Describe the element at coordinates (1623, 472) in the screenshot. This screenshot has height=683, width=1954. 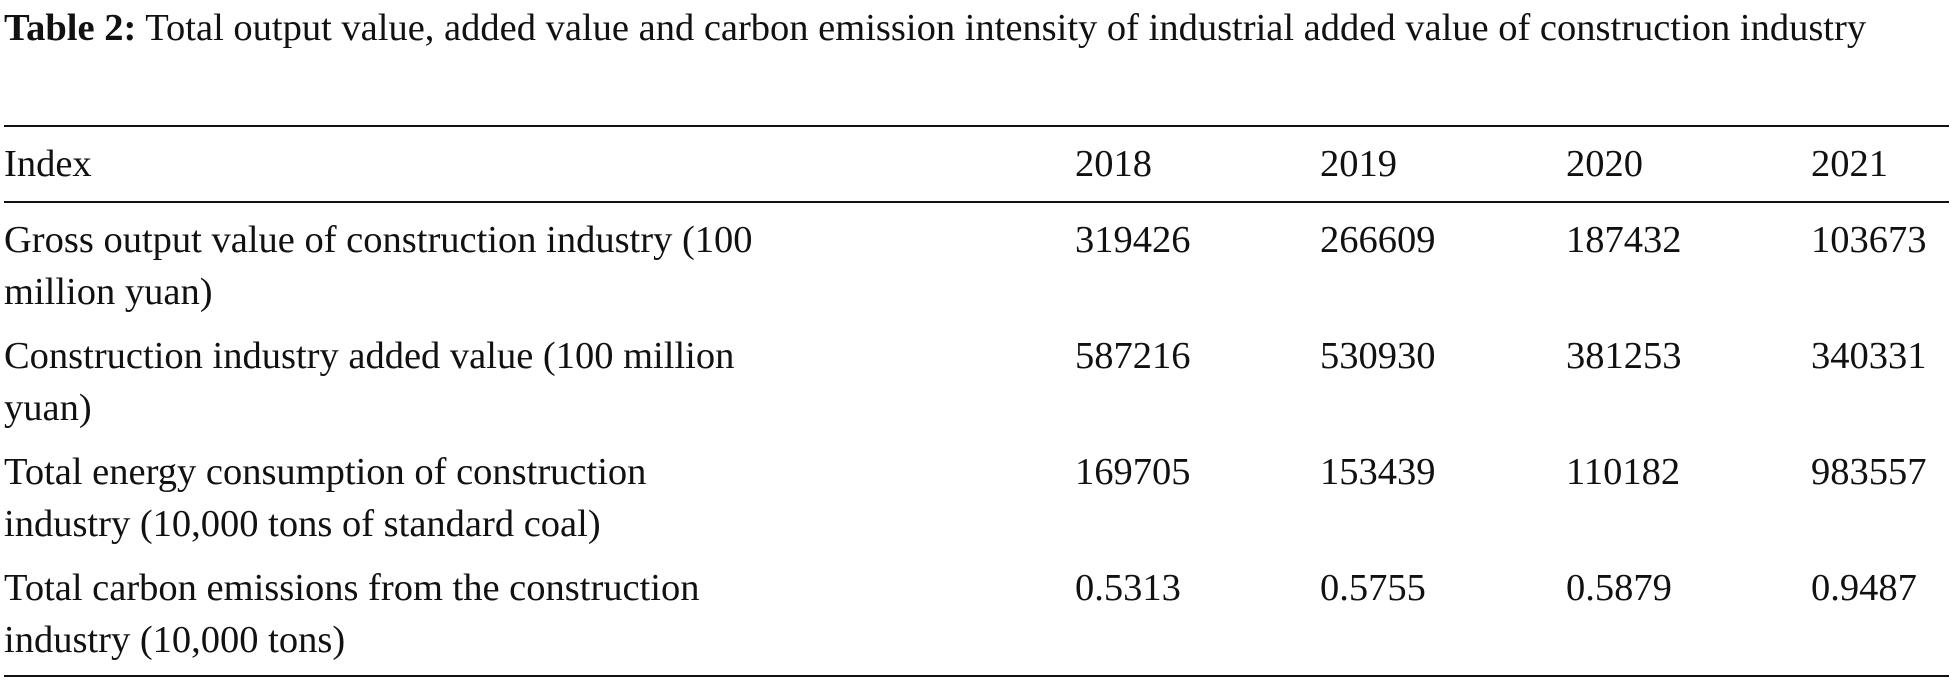
I see `table-cell: 110182` at that location.